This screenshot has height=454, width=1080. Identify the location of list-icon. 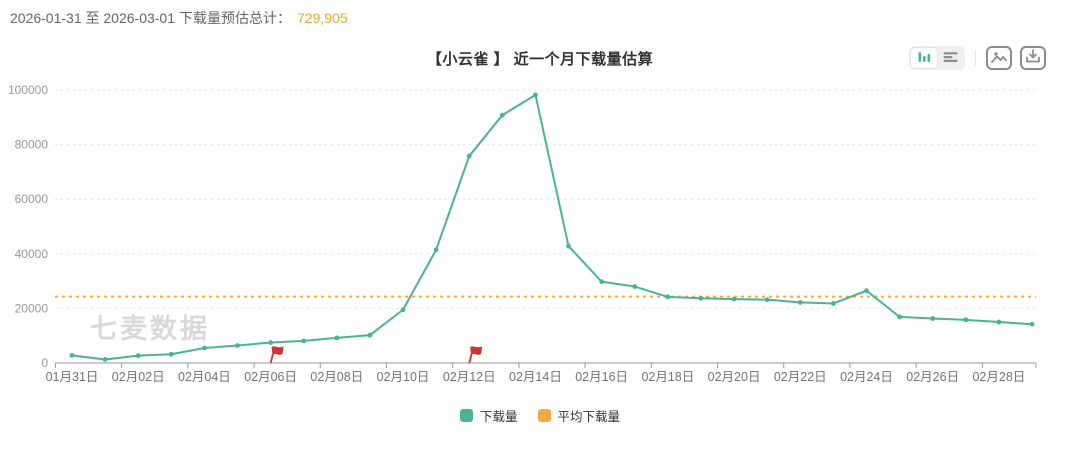
(950, 58).